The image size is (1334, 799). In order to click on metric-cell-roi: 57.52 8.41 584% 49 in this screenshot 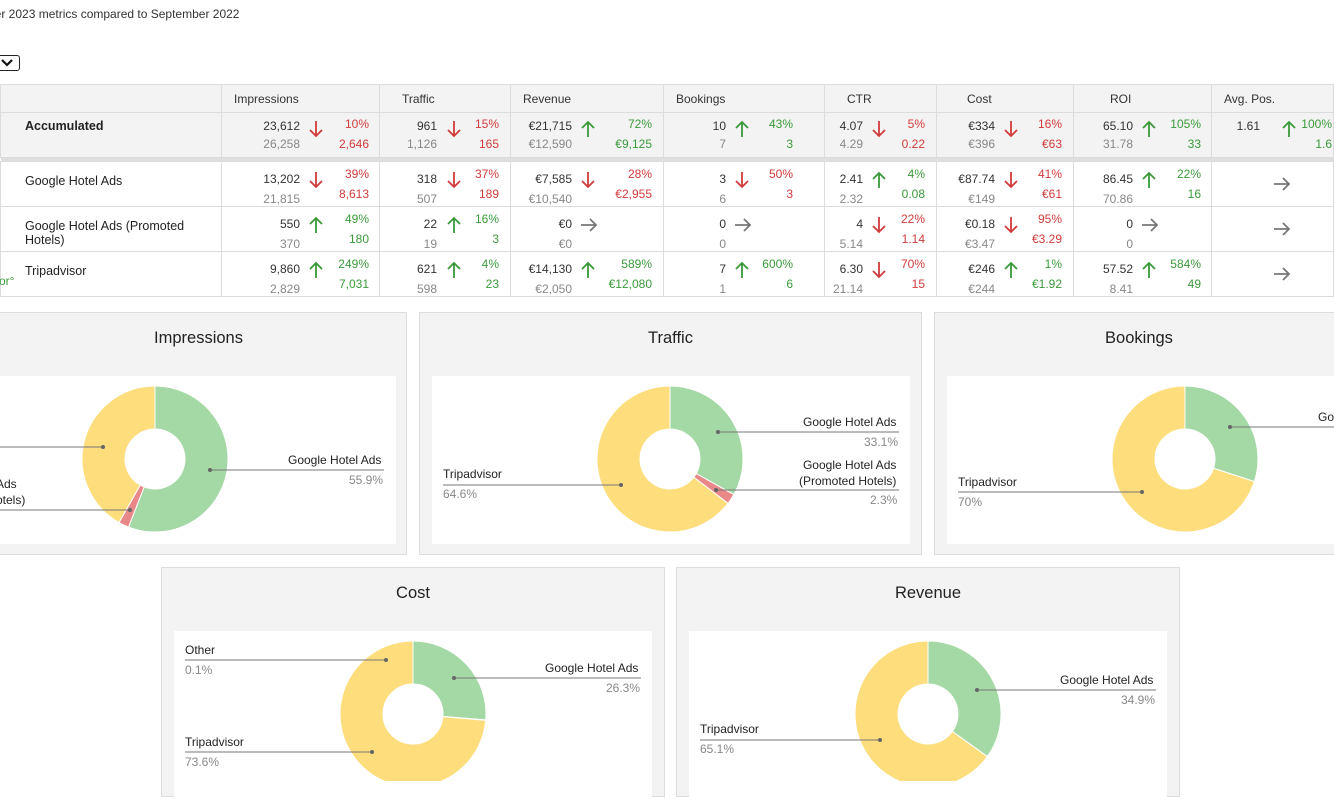, I will do `click(1142, 274)`.